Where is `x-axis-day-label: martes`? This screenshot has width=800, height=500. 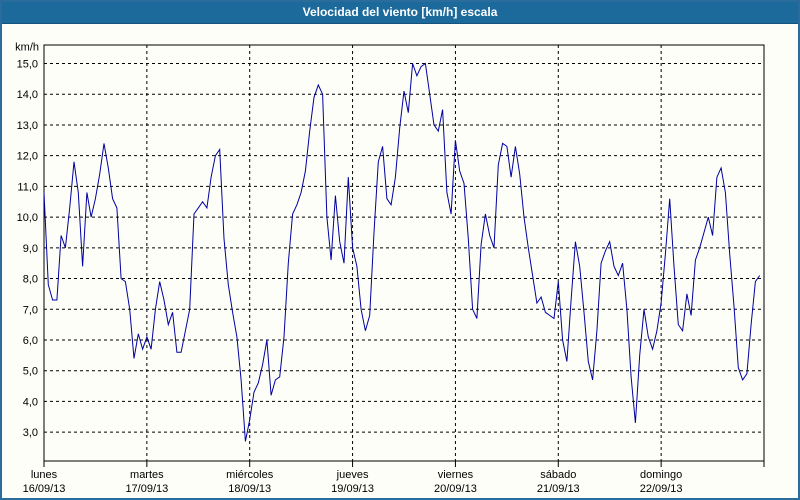
x-axis-day-label: martes is located at coordinates (147, 475).